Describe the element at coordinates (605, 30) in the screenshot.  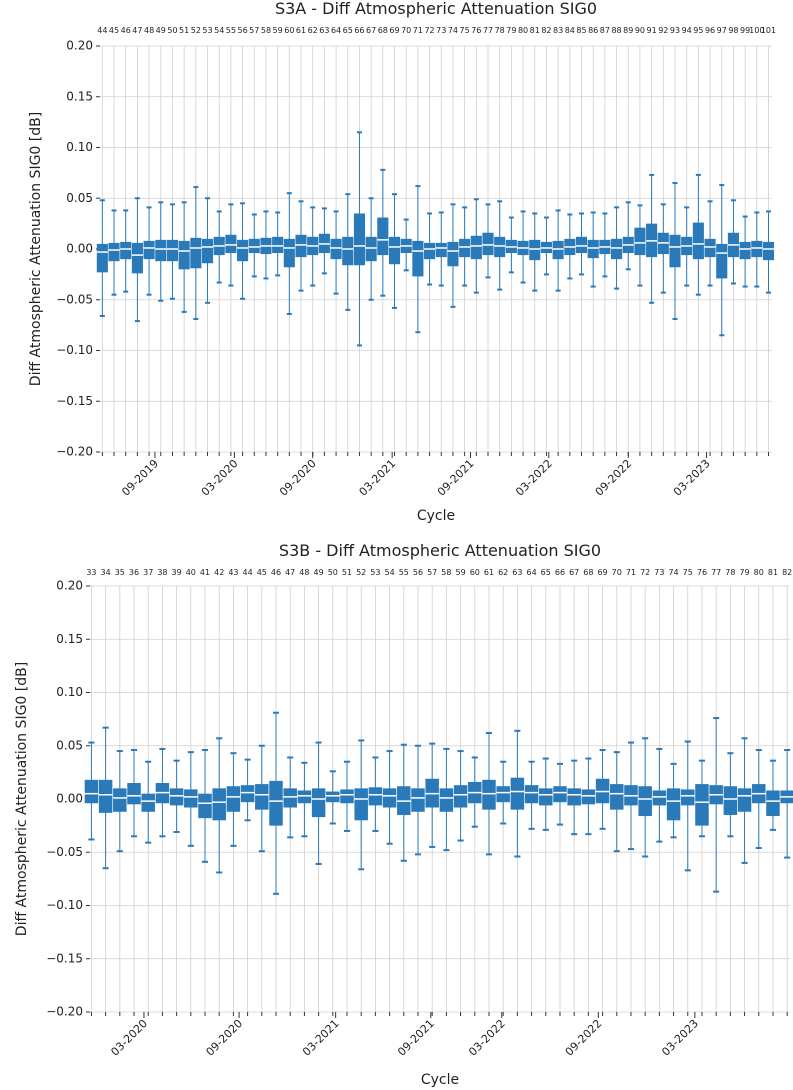
I see `cycle-label: 87` at that location.